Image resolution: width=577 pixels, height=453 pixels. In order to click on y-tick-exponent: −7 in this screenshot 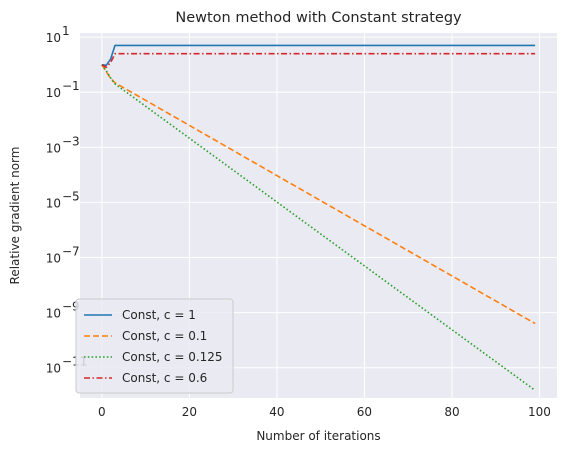, I will do `click(71, 252)`.